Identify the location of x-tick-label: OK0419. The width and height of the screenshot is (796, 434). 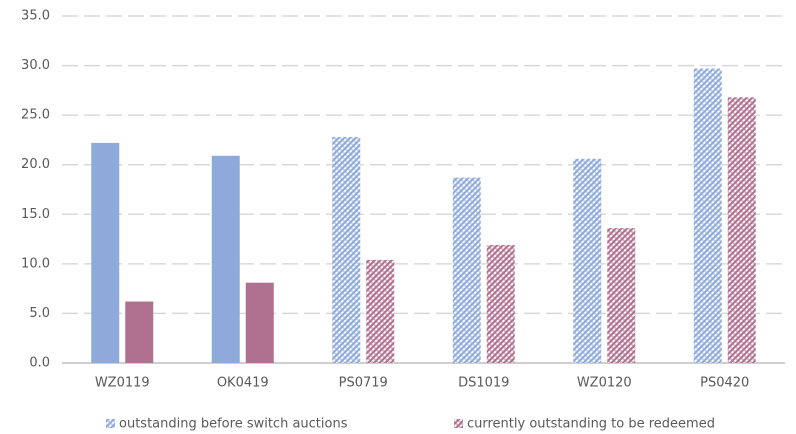
(243, 383).